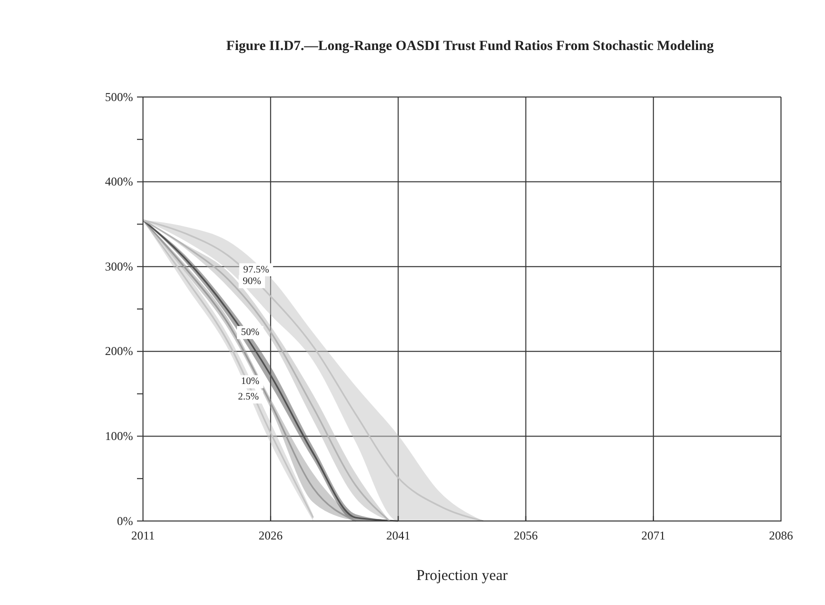 The image size is (825, 605). What do you see at coordinates (119, 266) in the screenshot?
I see `y-tick-label: 300%` at bounding box center [119, 266].